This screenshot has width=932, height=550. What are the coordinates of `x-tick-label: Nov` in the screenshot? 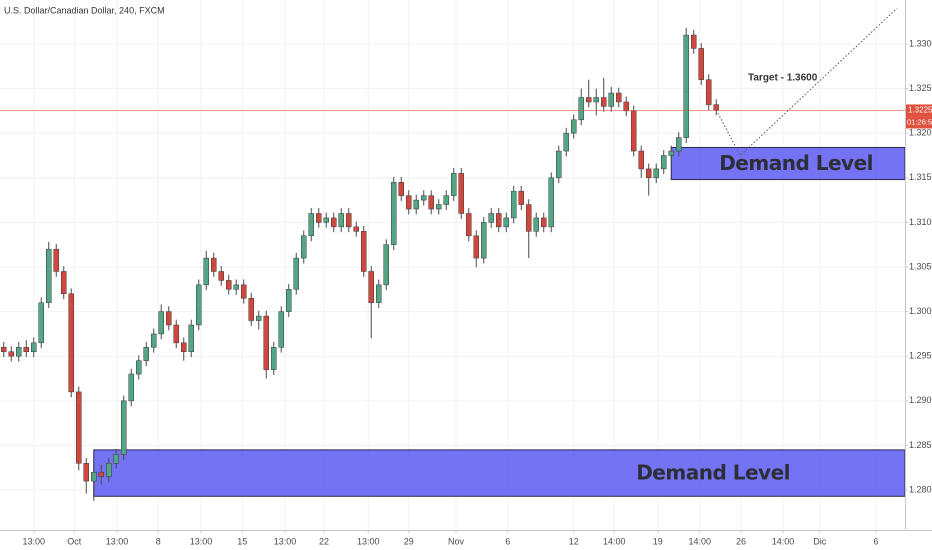 It's located at (456, 541).